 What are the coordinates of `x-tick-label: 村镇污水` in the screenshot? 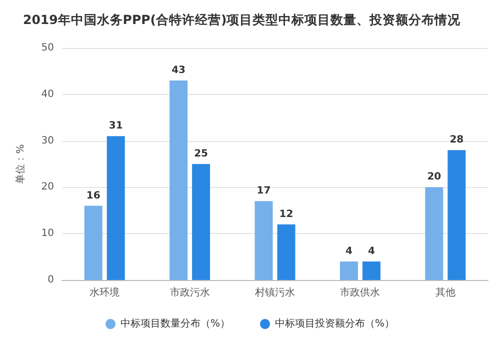 It's located at (274, 292).